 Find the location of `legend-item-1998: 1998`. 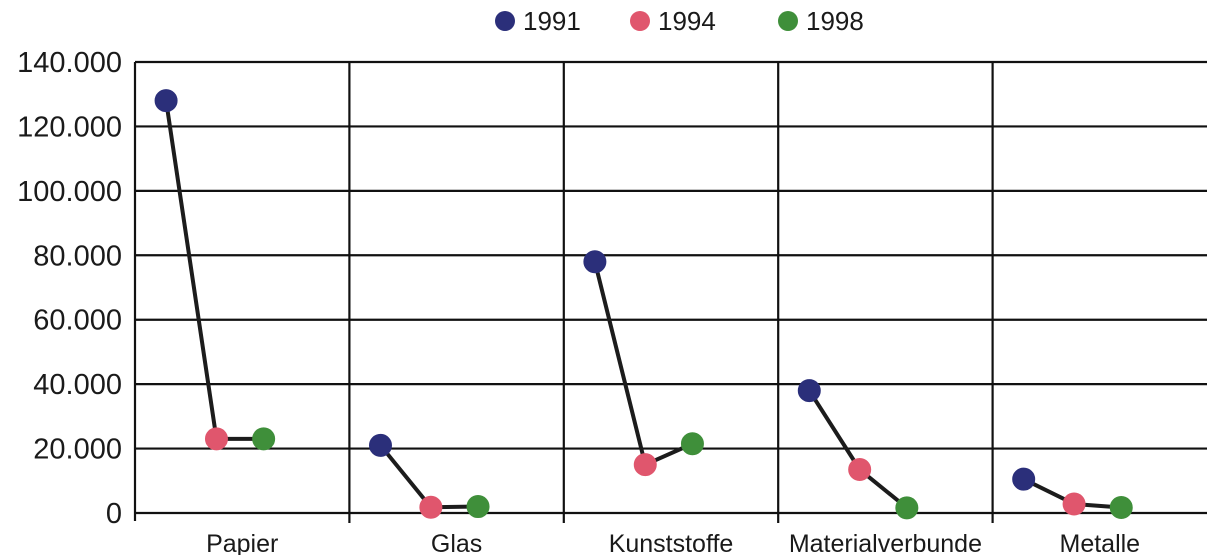

legend-item-1998: 1998 is located at coordinates (821, 21).